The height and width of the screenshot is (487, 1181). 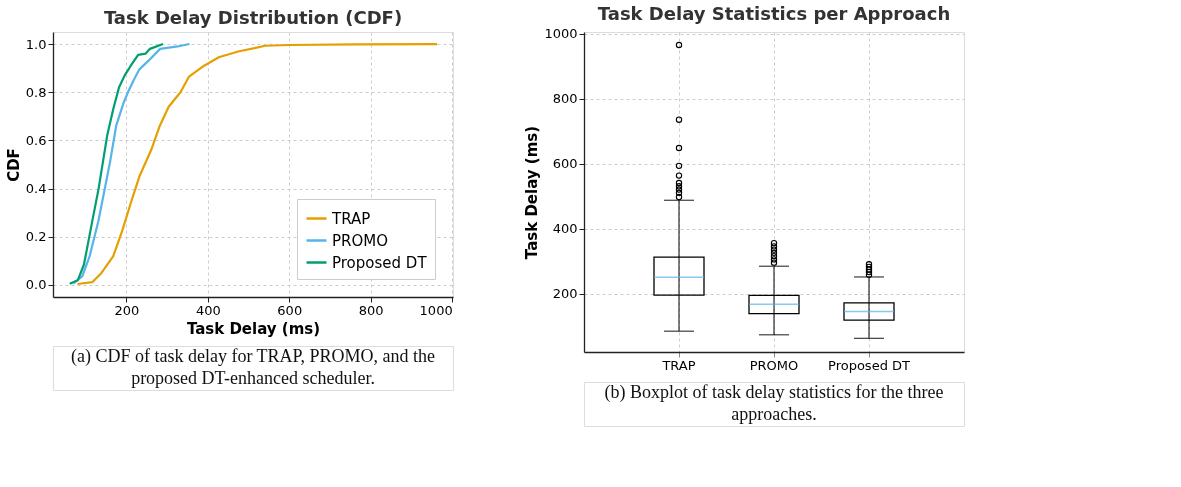 I want to click on y-tick-label: 600, so click(x=565, y=164).